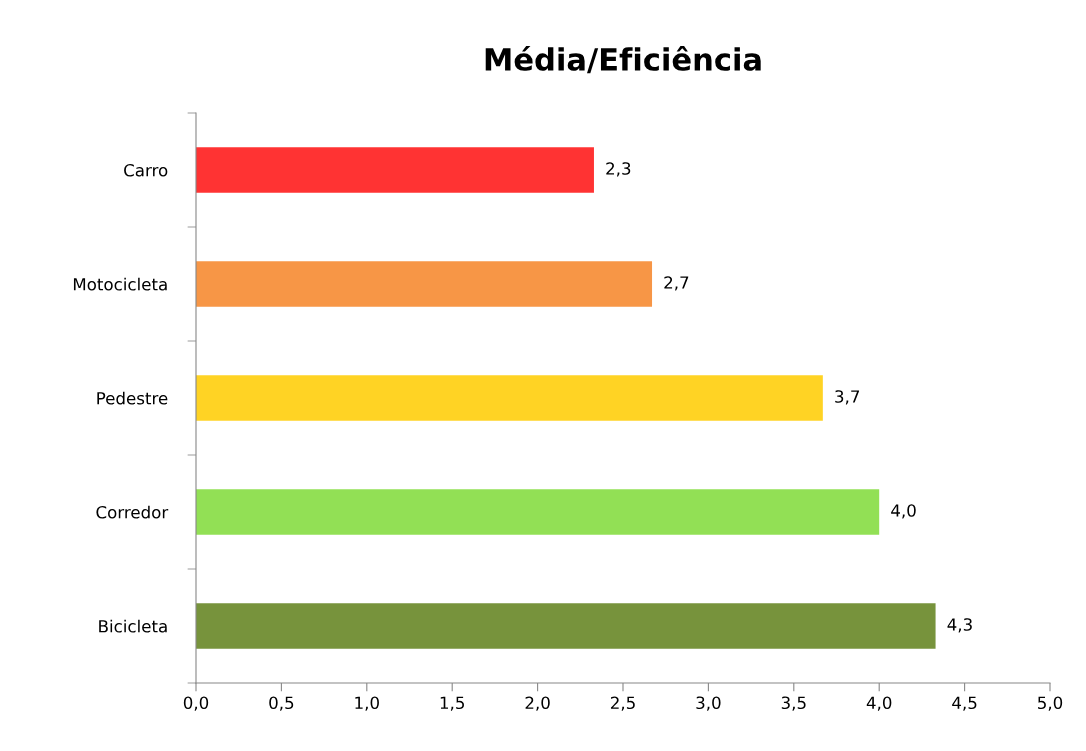 The width and height of the screenshot is (1086, 751). What do you see at coordinates (959, 625) in the screenshot?
I see `data-label: 4,3` at bounding box center [959, 625].